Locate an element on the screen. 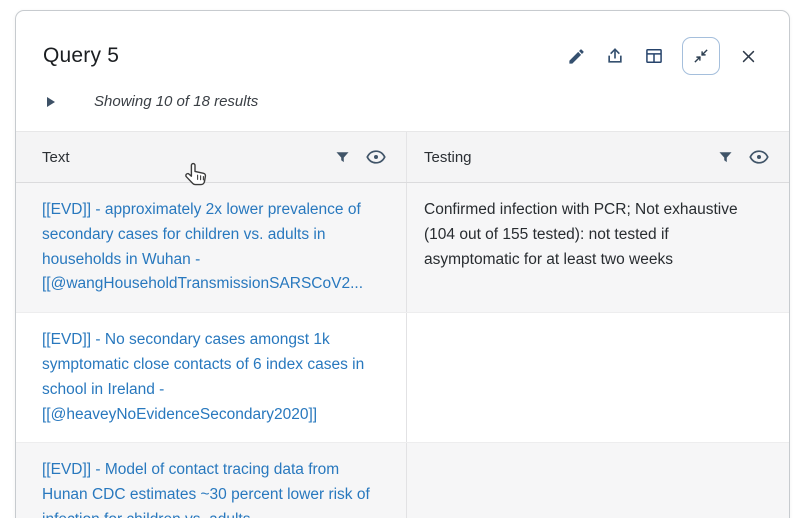 This screenshot has height=518, width=800. panel-header: Query 5 is located at coordinates (402, 43).